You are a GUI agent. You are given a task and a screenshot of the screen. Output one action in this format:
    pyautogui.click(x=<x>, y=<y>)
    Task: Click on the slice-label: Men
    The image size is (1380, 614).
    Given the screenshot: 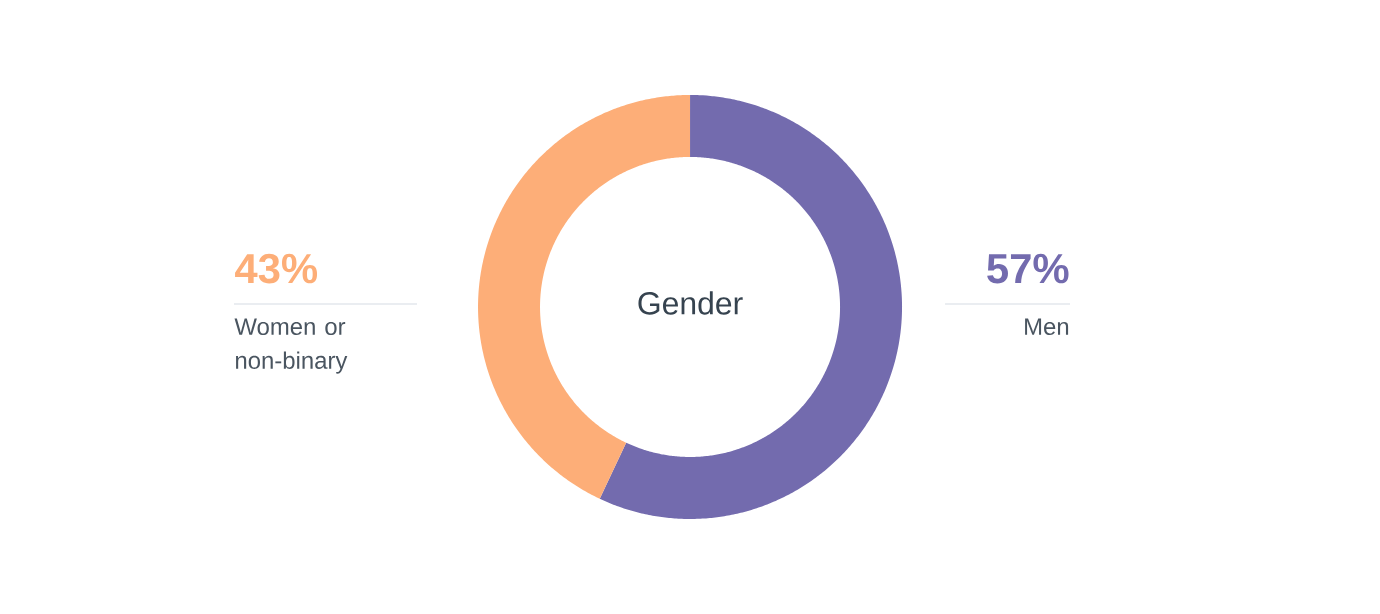 What is the action you would take?
    pyautogui.click(x=1047, y=327)
    